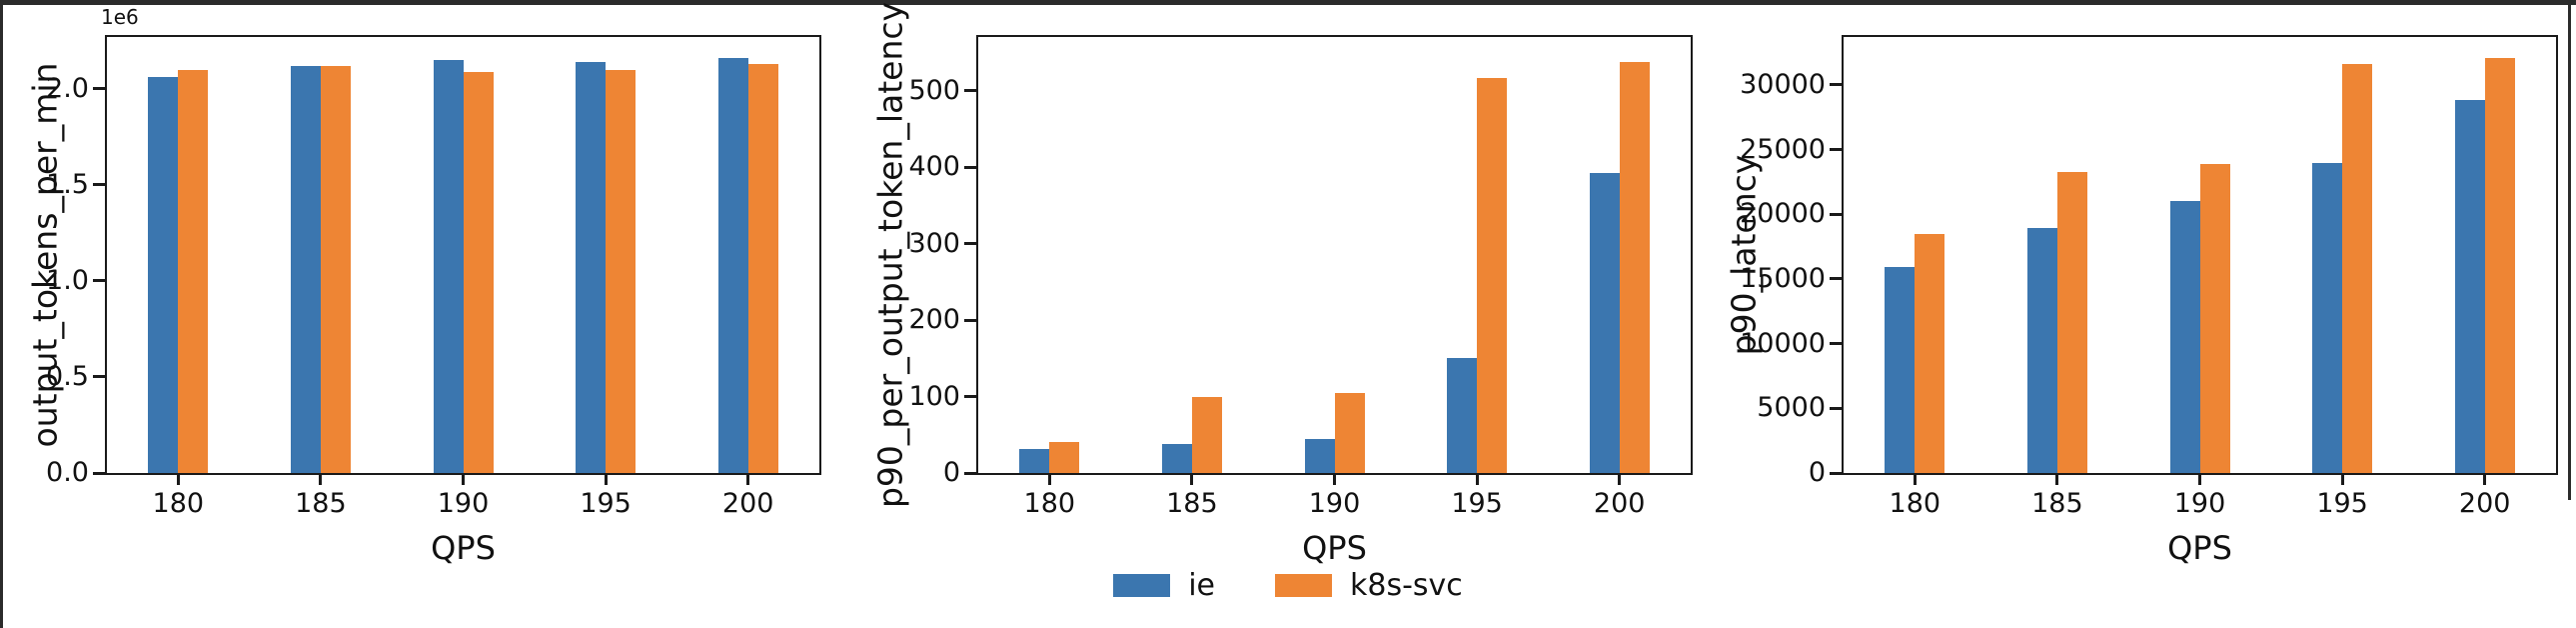  What do you see at coordinates (934, 167) in the screenshot?
I see `y-tick-label: 400` at bounding box center [934, 167].